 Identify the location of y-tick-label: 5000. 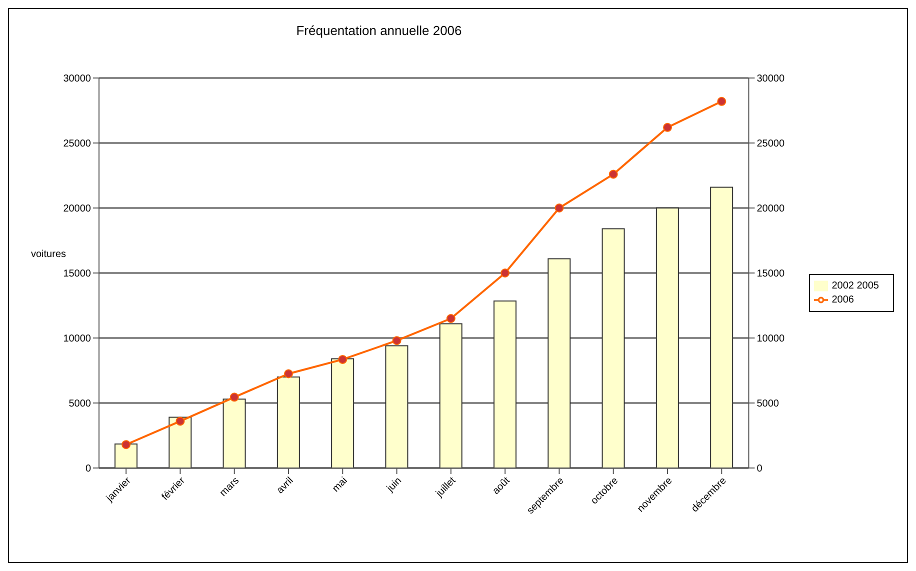
(80, 404).